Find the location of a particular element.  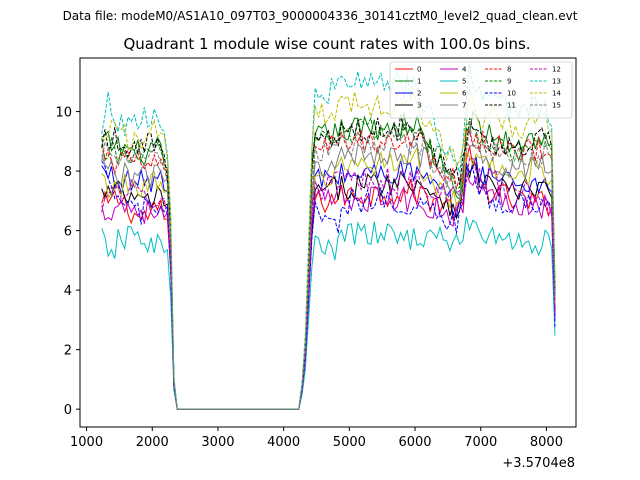

x-tick-label: 3000 is located at coordinates (217, 442).